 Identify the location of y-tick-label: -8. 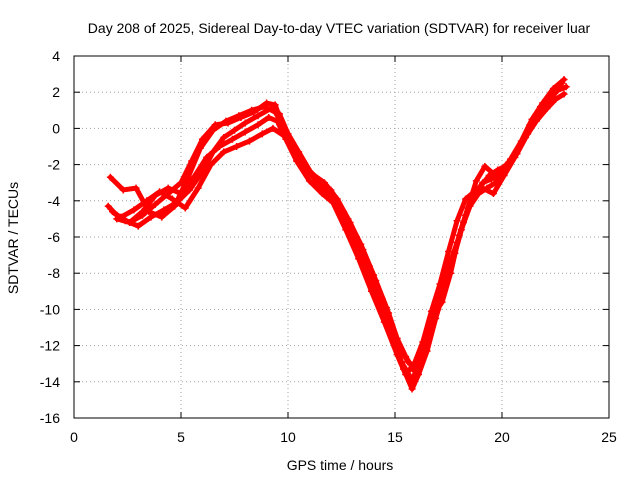
(54, 273).